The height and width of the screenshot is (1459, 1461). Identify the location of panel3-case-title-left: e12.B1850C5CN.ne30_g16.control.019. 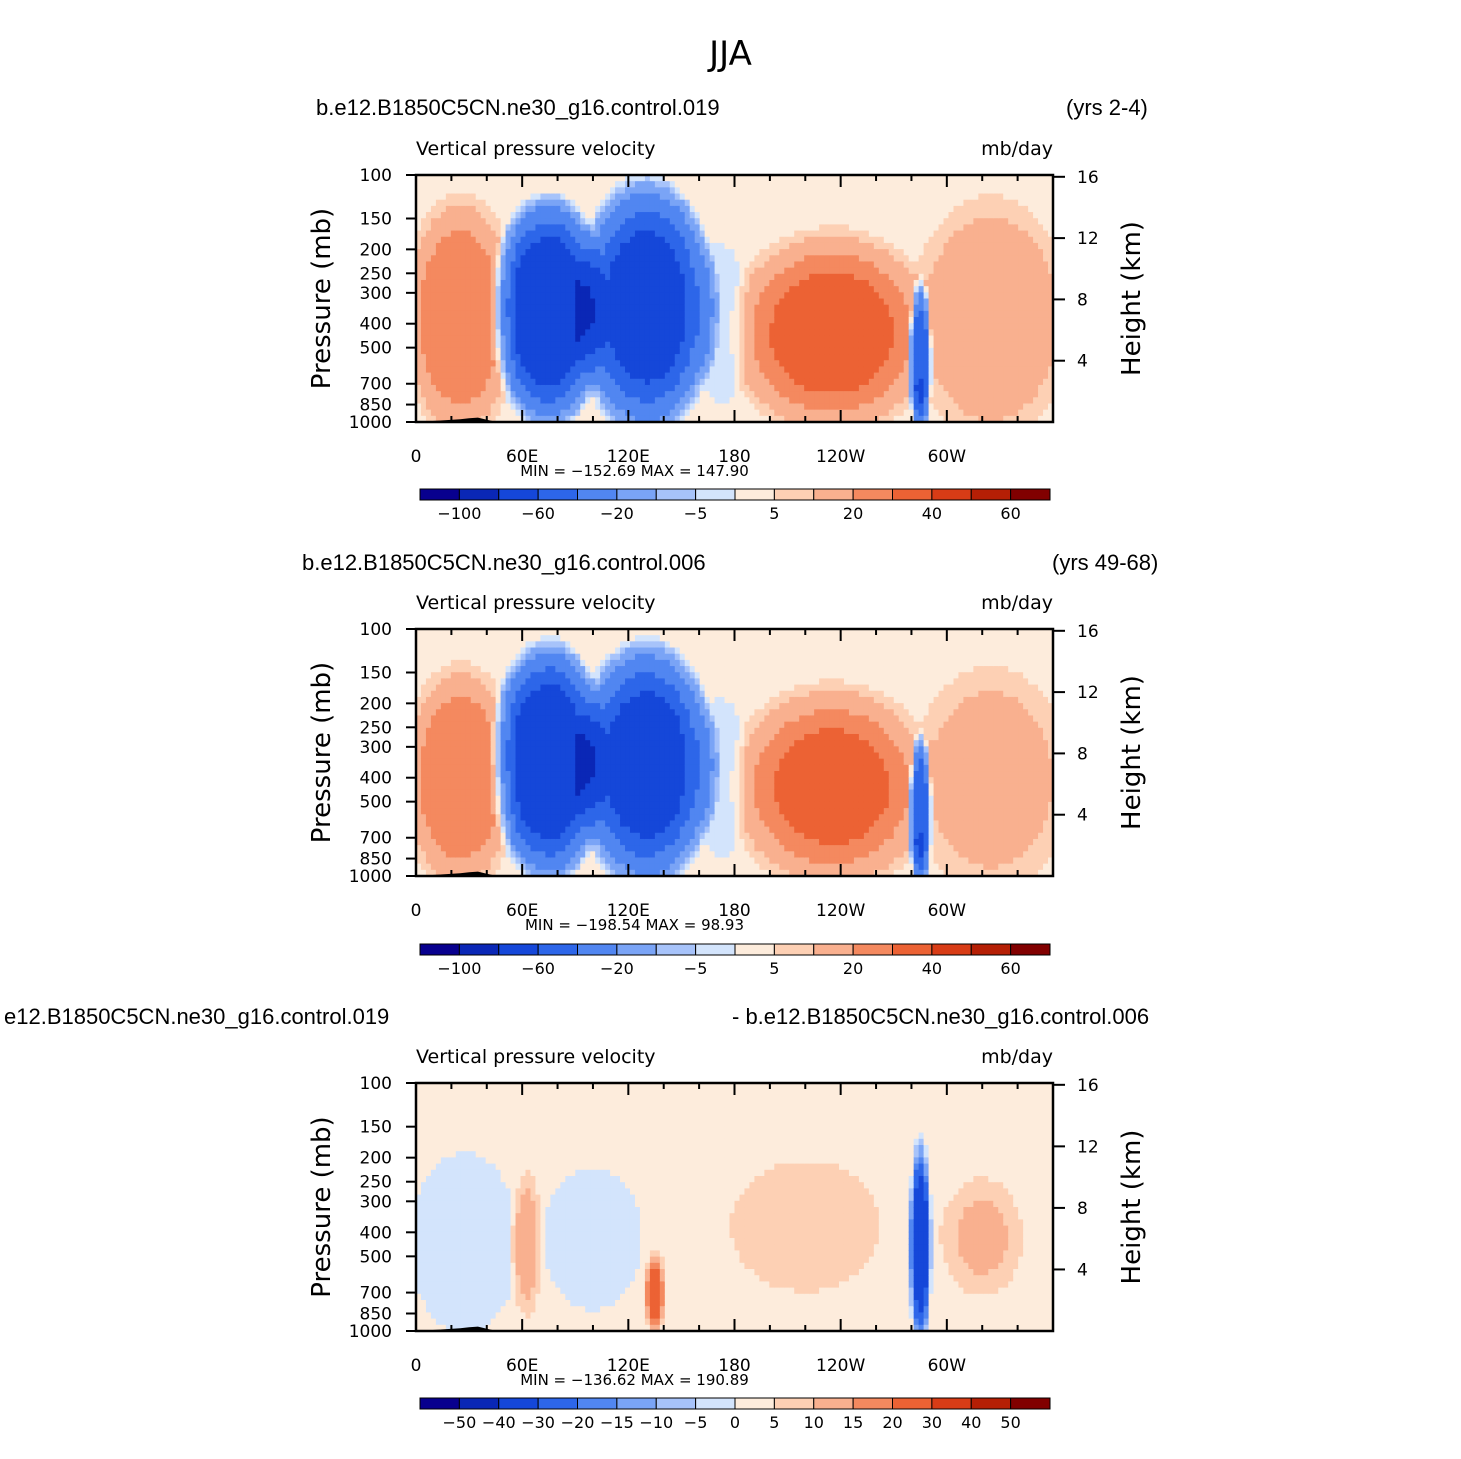
(197, 1016).